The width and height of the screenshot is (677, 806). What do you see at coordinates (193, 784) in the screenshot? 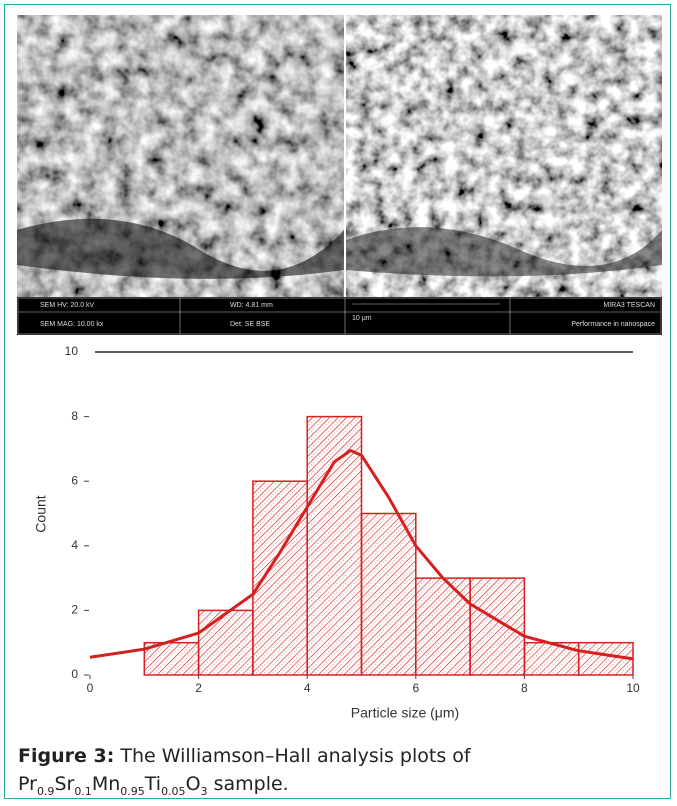
I see `formula-element: O` at bounding box center [193, 784].